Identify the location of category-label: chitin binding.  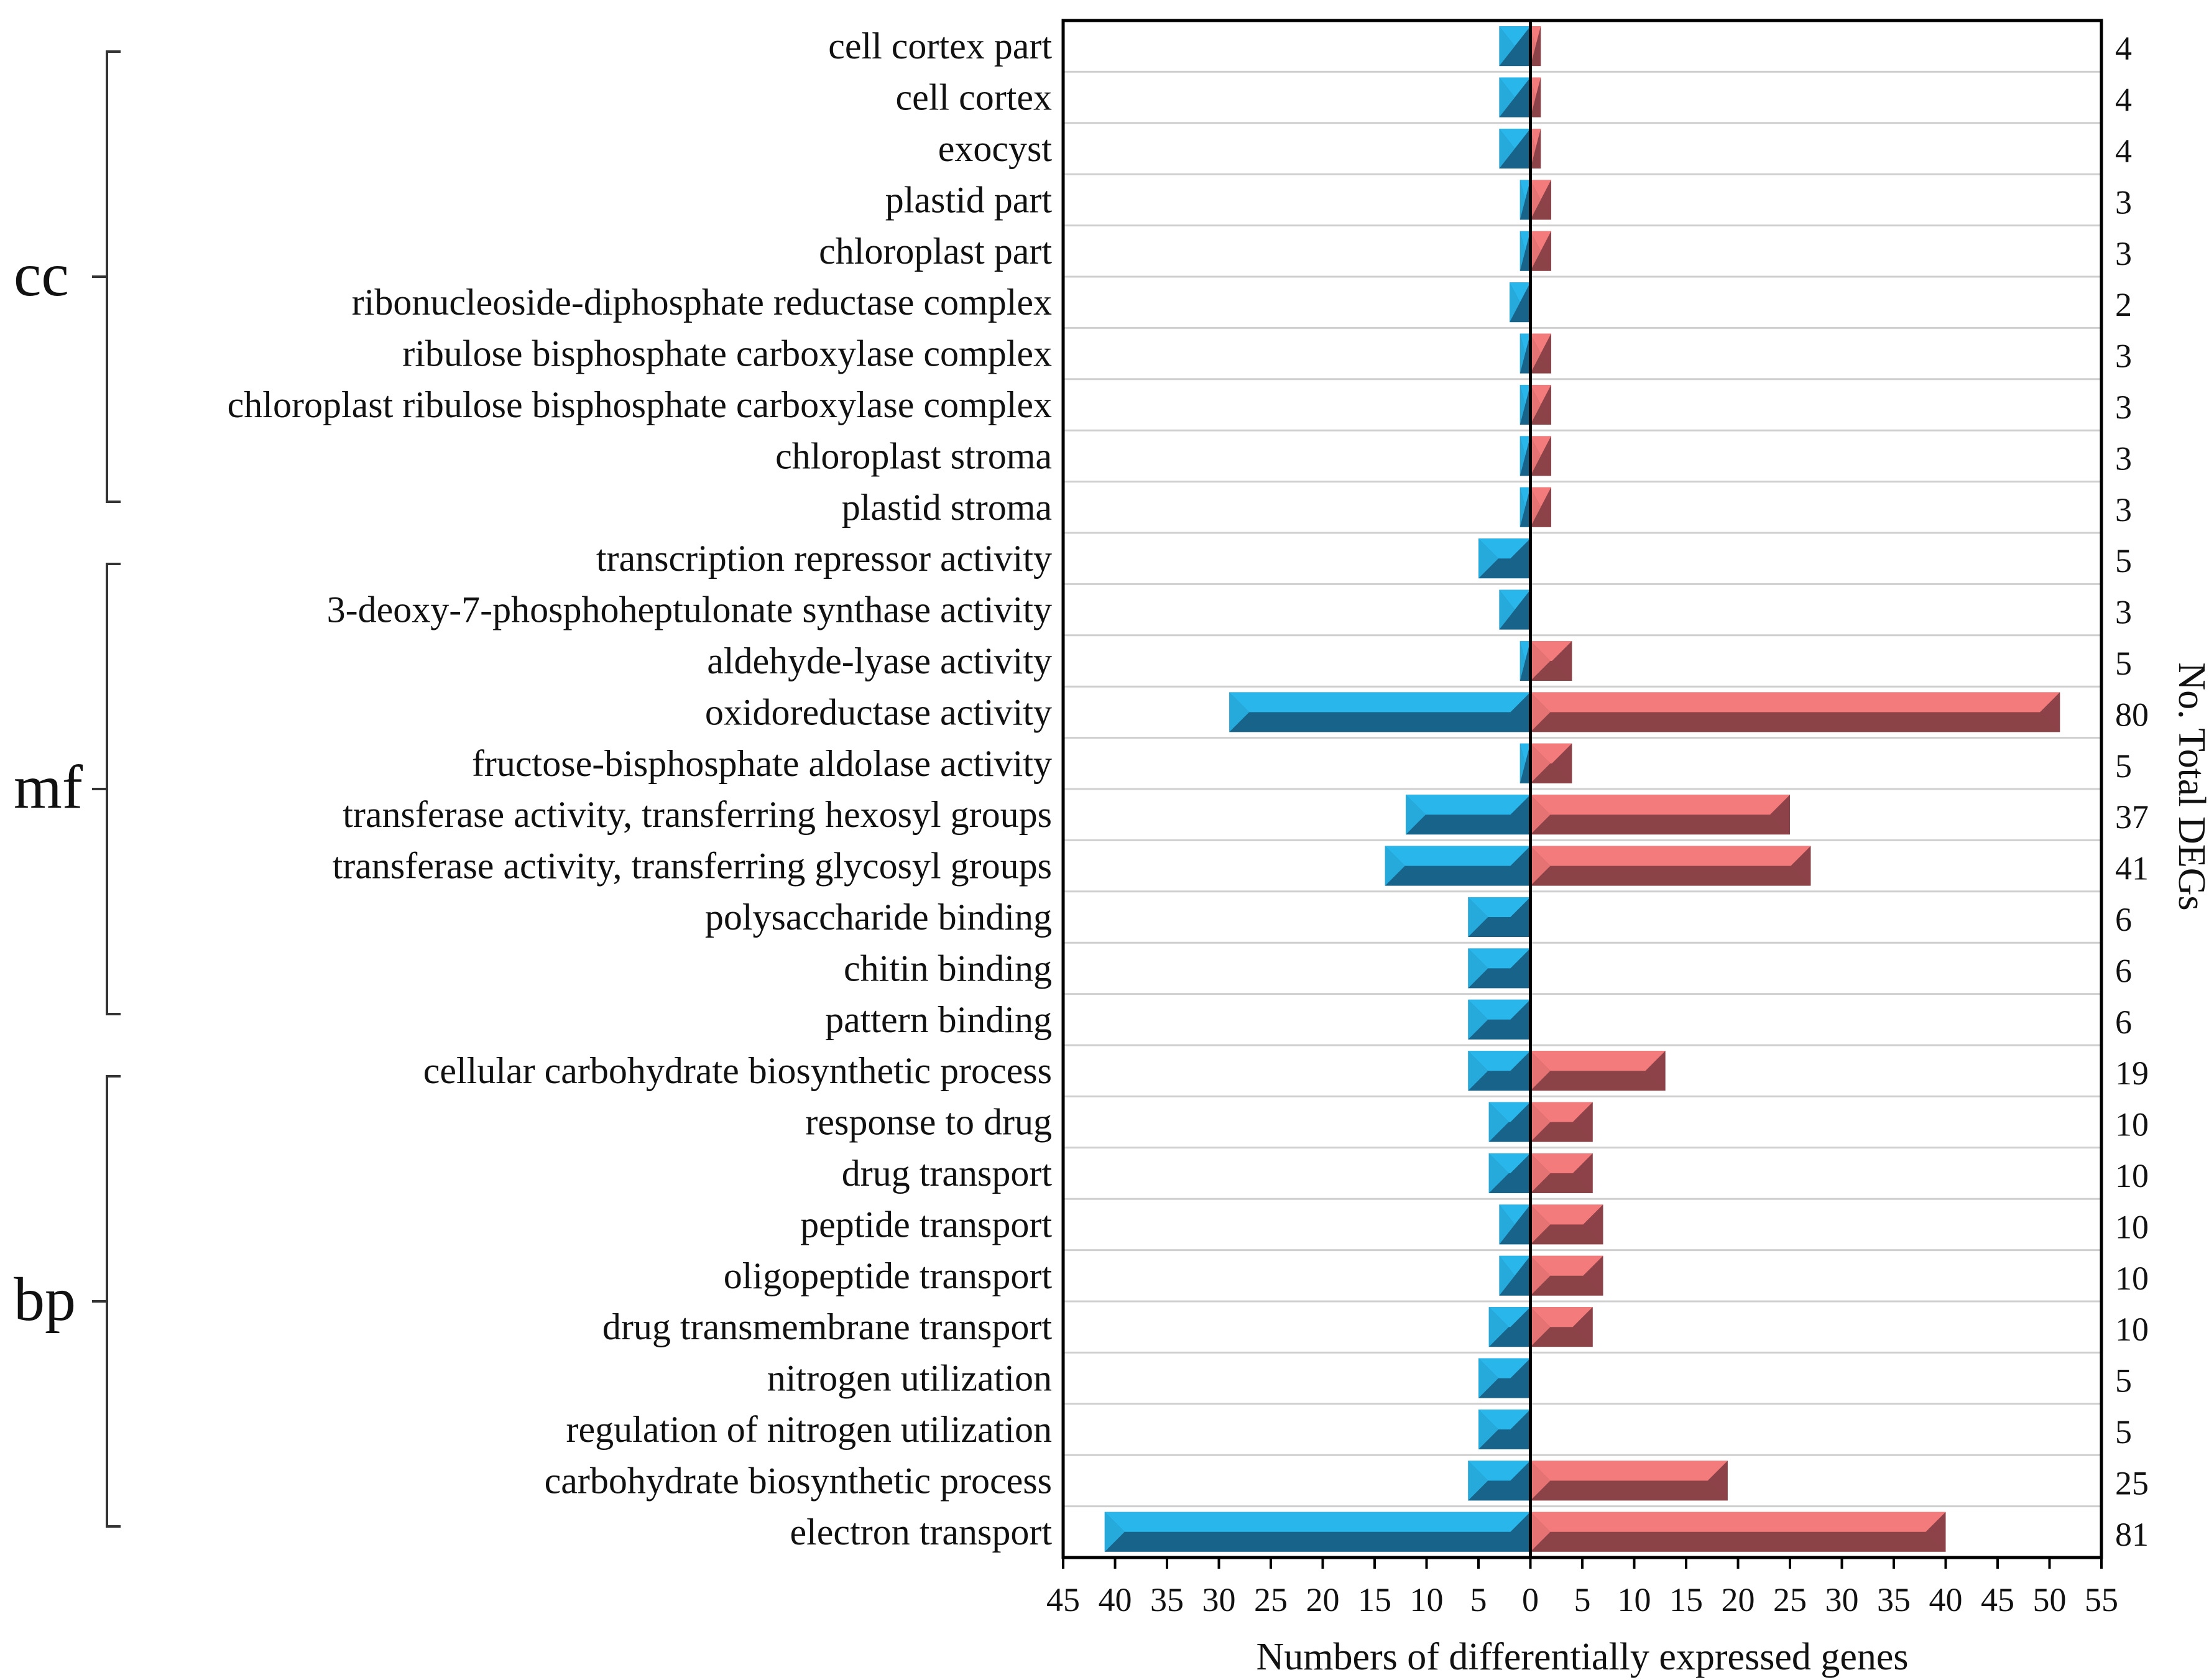
(948, 968).